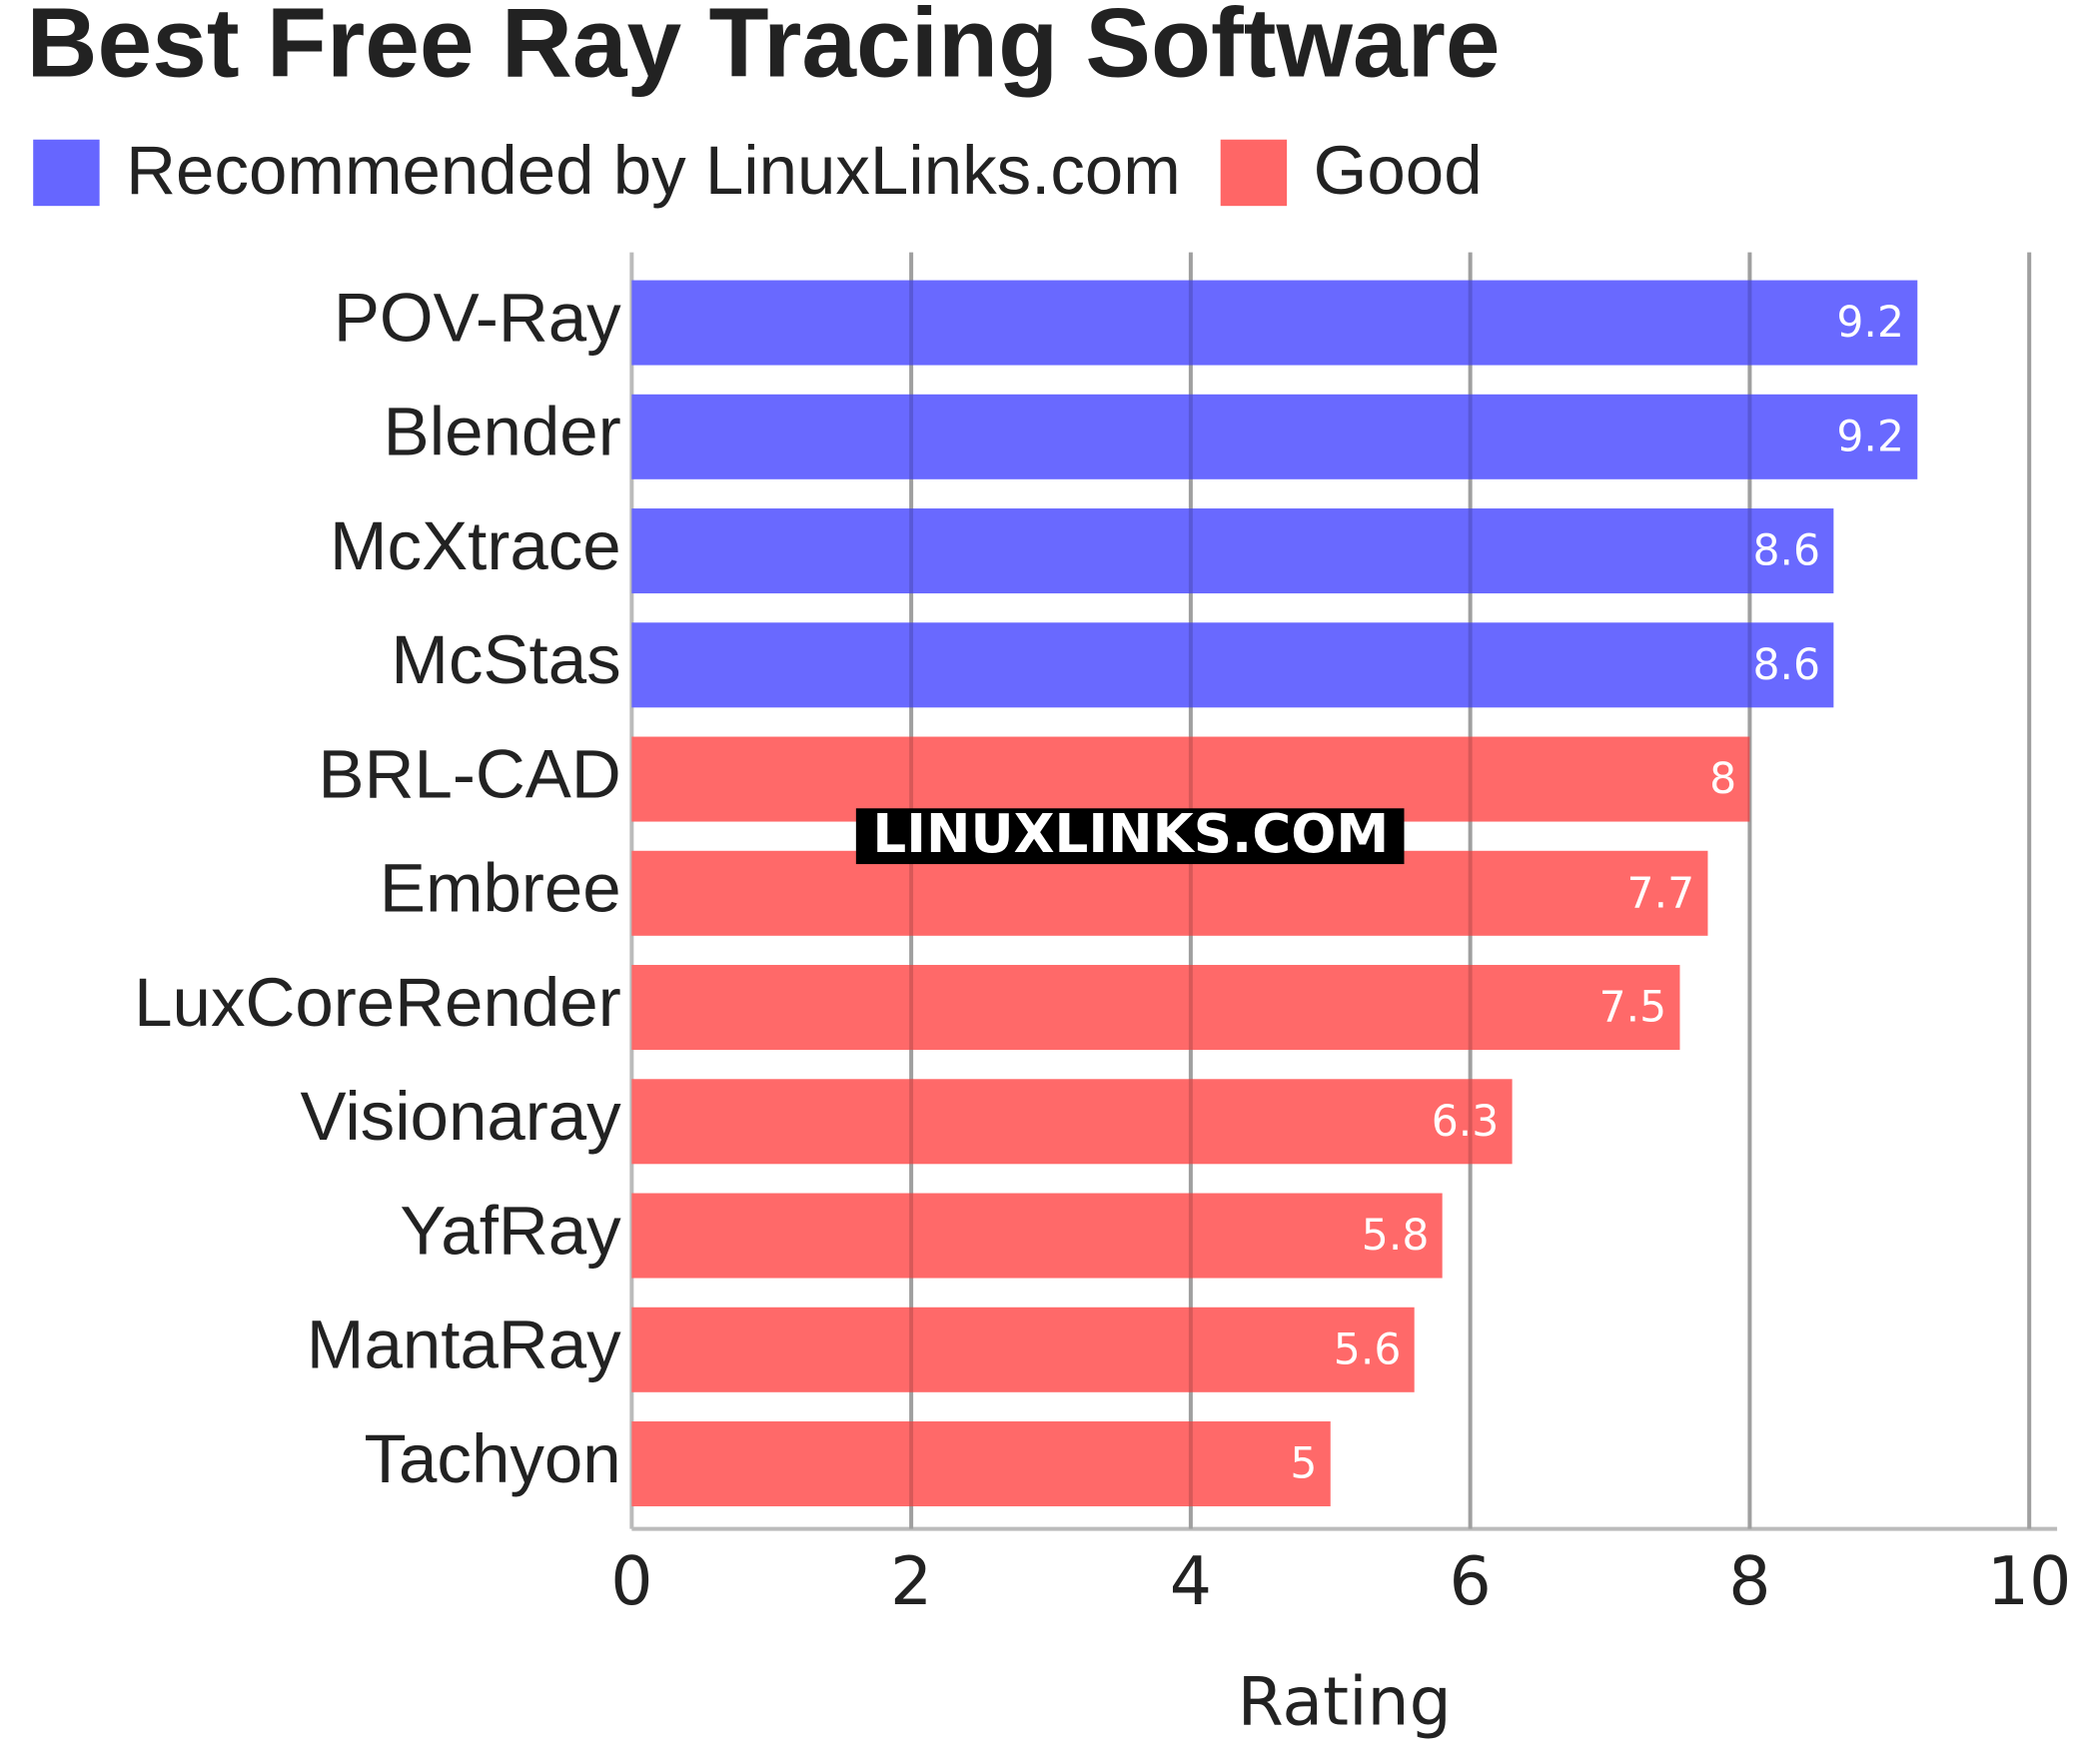 The height and width of the screenshot is (1764, 2081). I want to click on y-tick-label: BRL-CAD, so click(470, 773).